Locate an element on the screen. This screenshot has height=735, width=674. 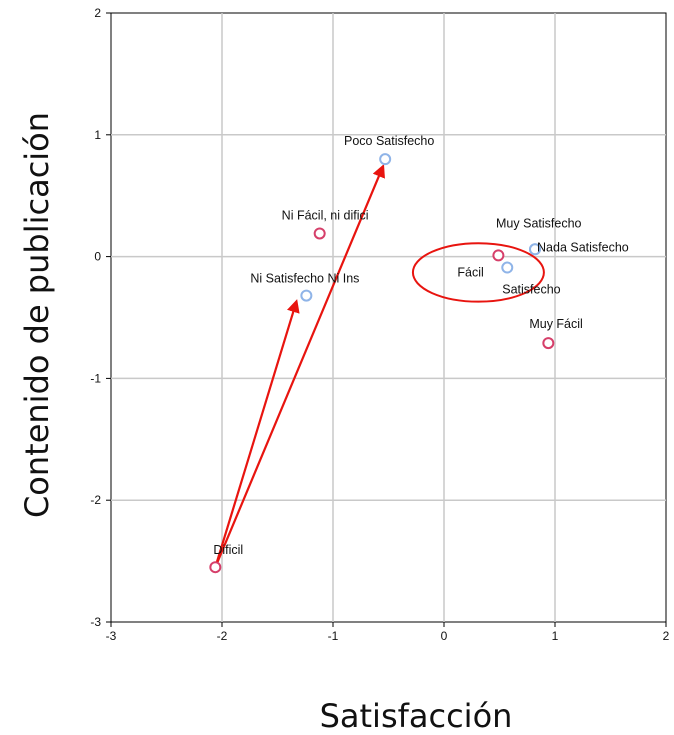
point-label: Poco Satisfecho is located at coordinates (389, 141).